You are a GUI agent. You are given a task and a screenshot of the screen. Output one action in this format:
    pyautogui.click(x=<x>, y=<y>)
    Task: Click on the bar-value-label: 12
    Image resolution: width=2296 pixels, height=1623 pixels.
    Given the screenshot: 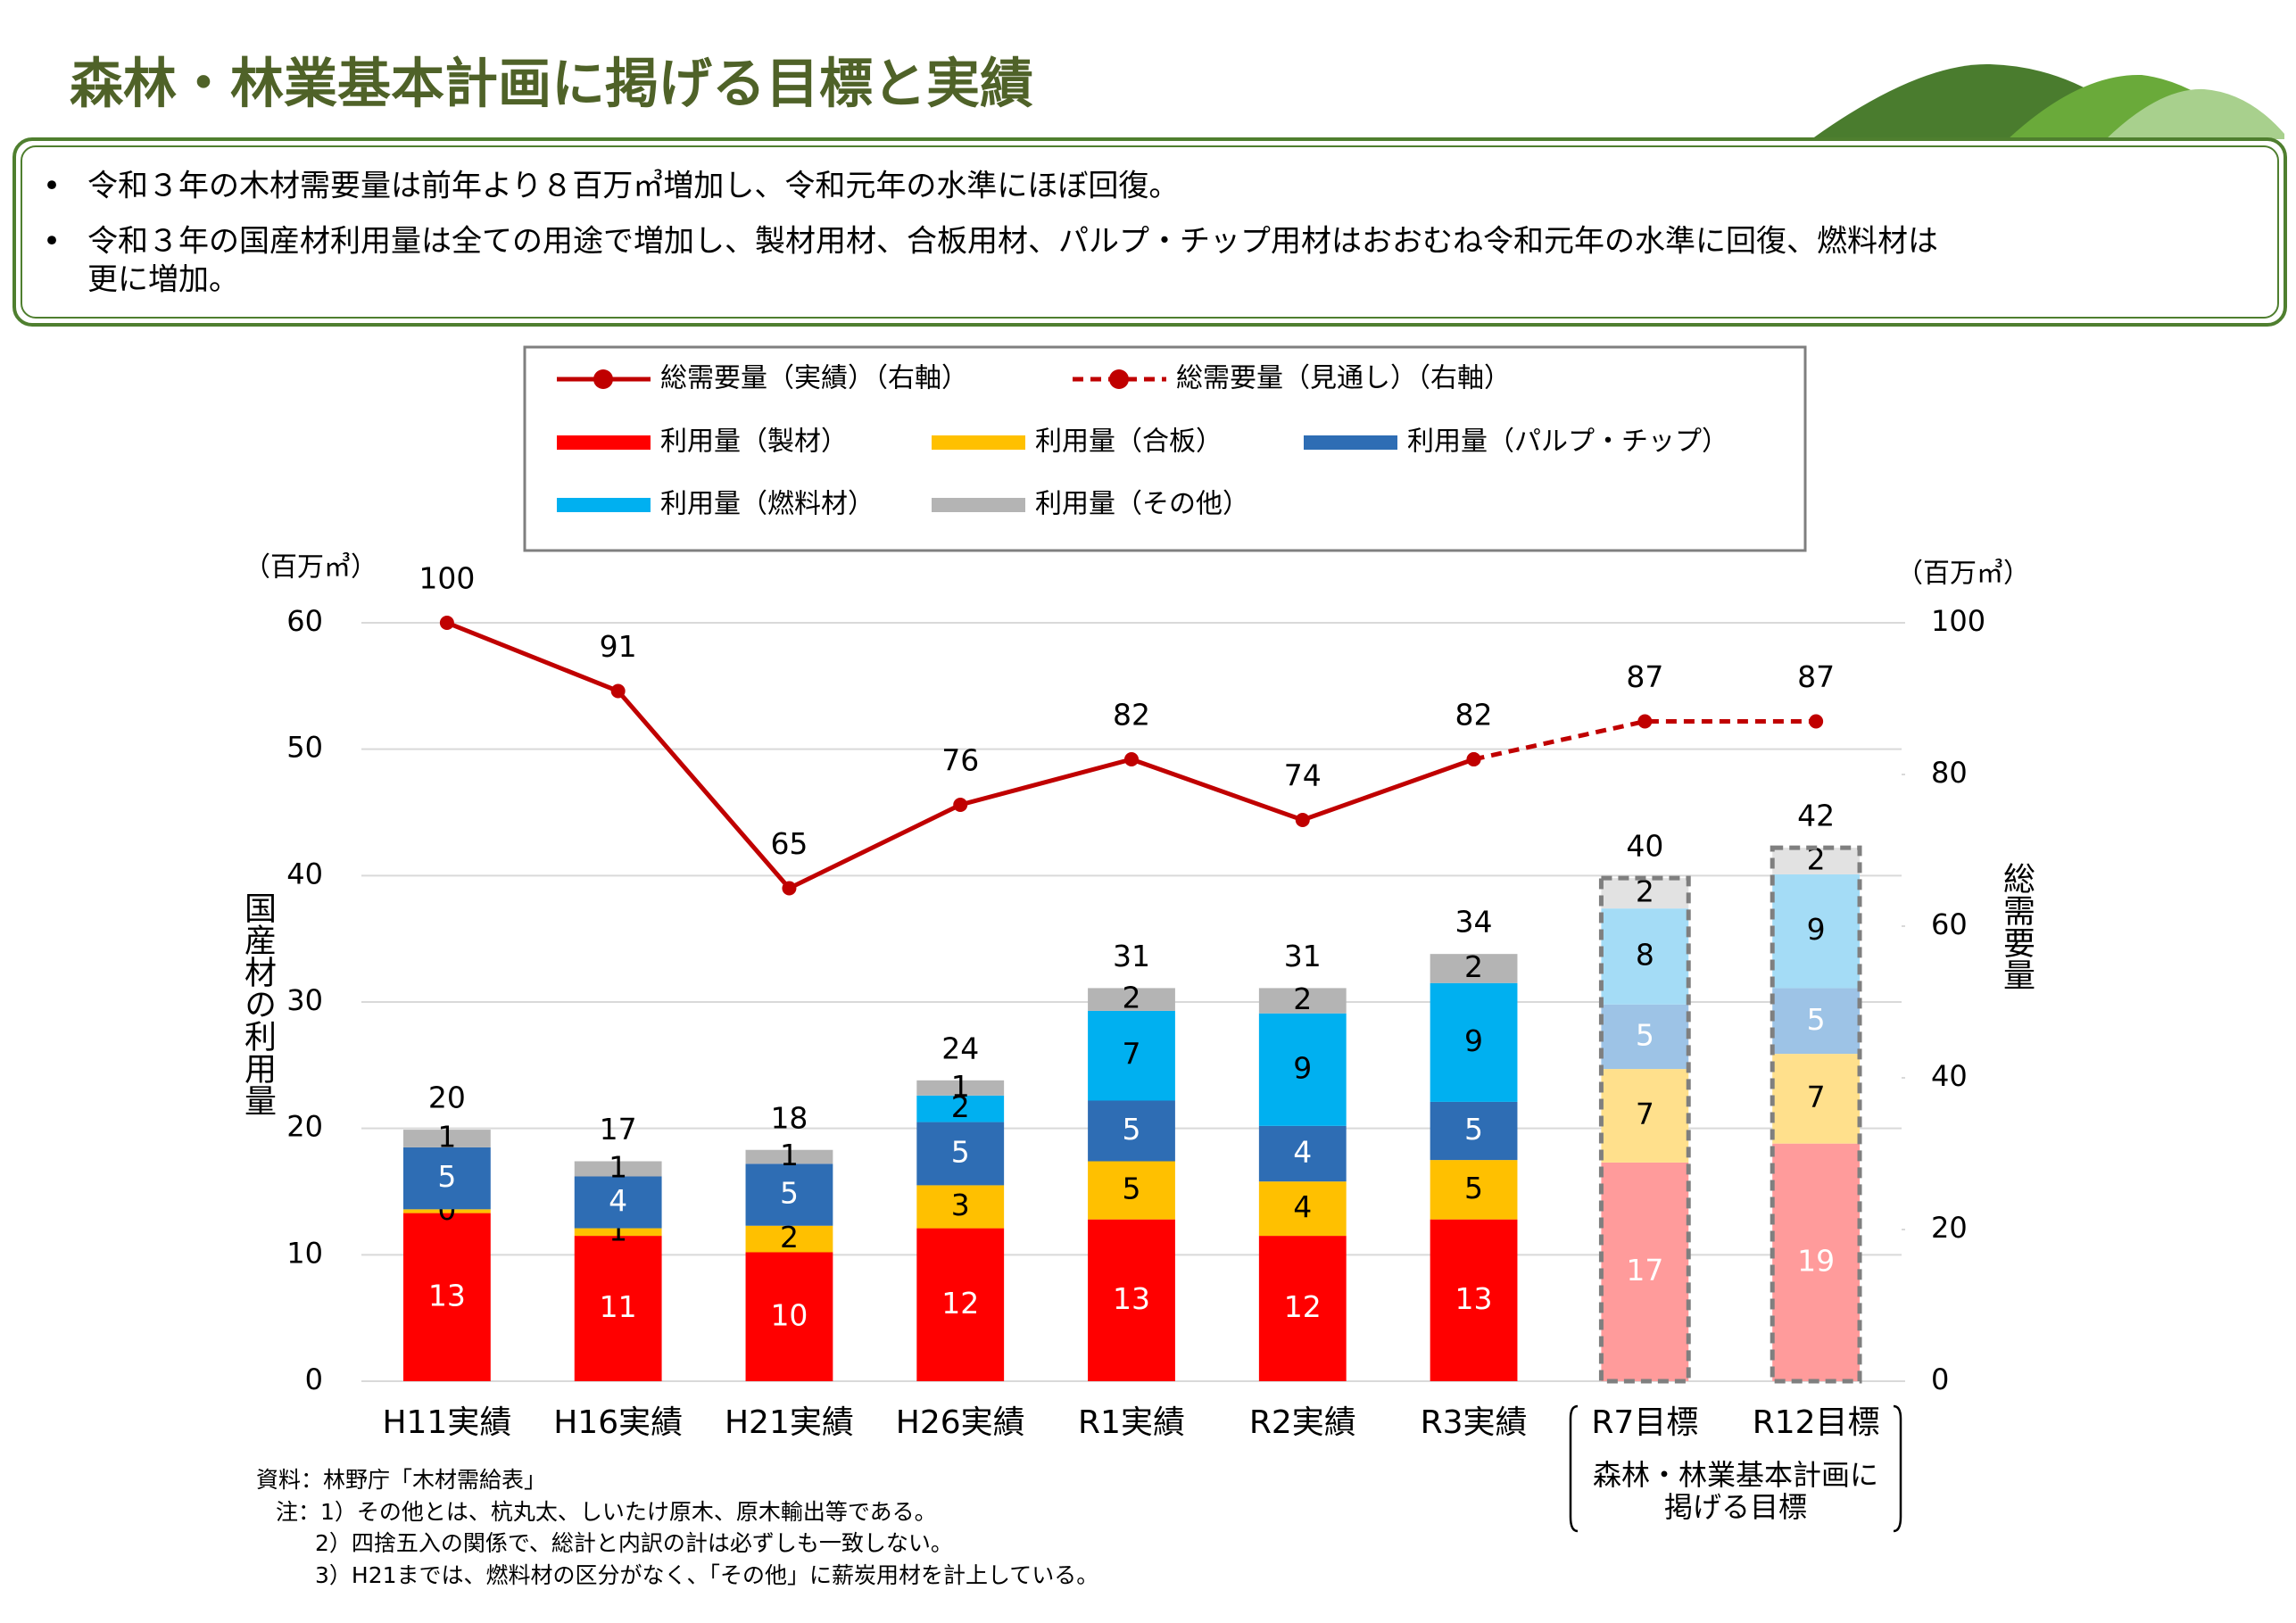 What is the action you would take?
    pyautogui.click(x=960, y=1303)
    